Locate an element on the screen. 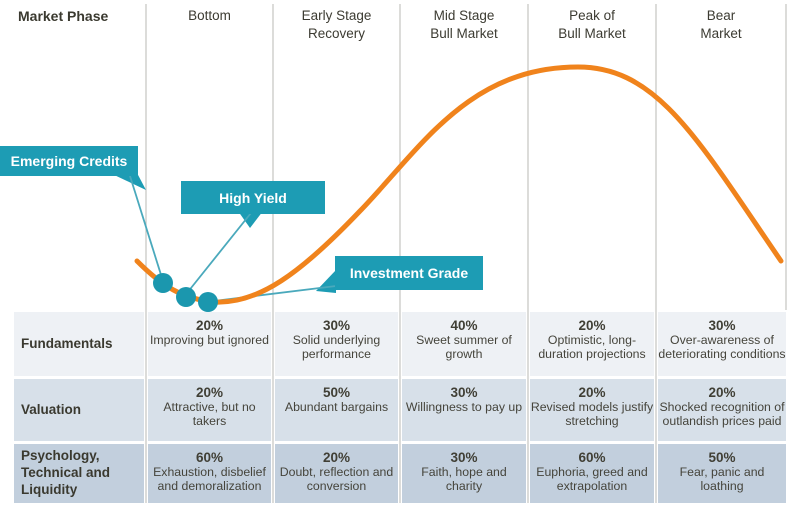  cell-description: Sweet summer of growth is located at coordinates (464, 347).